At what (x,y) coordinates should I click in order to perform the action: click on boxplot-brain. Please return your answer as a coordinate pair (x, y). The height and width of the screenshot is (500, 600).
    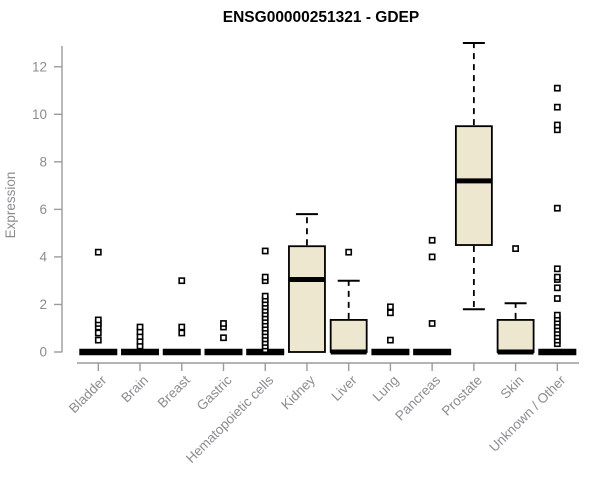
    Looking at the image, I should click on (140, 339).